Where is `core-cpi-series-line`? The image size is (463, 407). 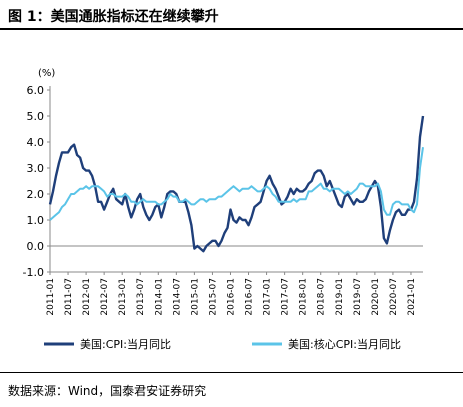
core-cpi-series-line is located at coordinates (236, 184).